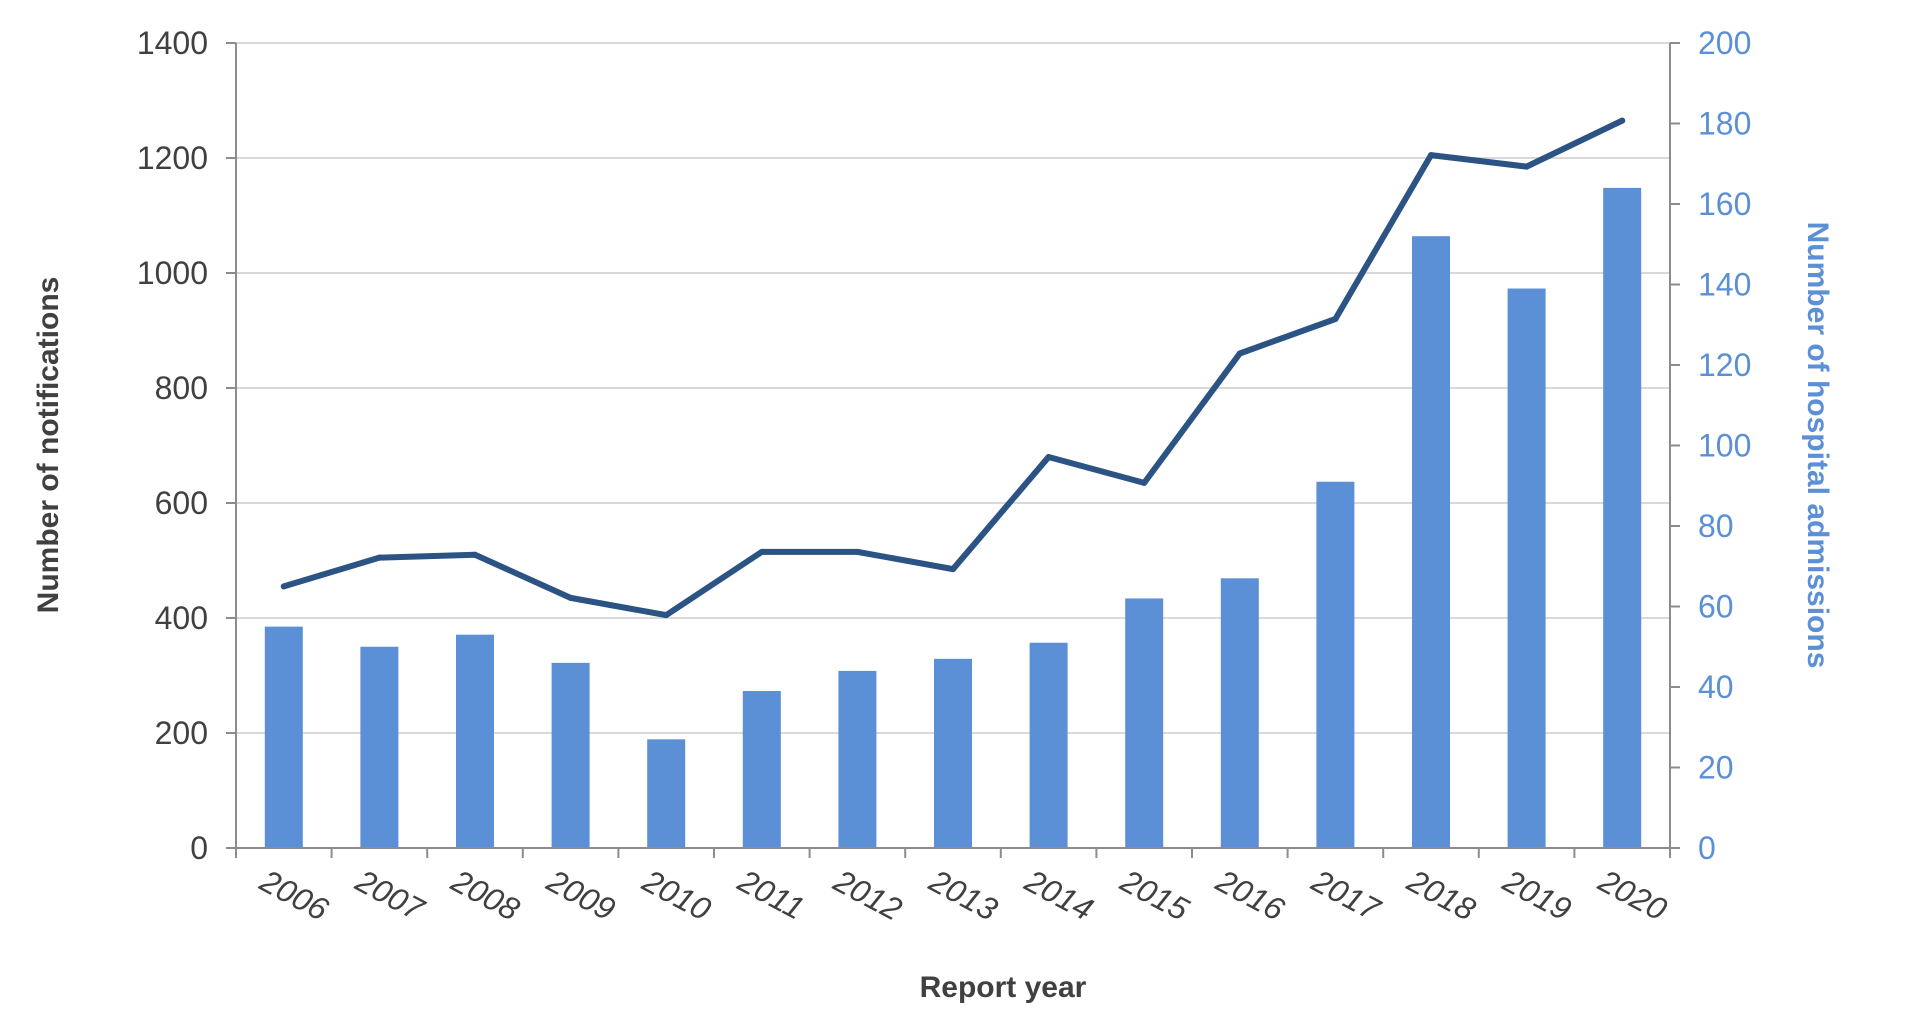  Describe the element at coordinates (181, 618) in the screenshot. I see `y-tick-label-left: 400` at that location.